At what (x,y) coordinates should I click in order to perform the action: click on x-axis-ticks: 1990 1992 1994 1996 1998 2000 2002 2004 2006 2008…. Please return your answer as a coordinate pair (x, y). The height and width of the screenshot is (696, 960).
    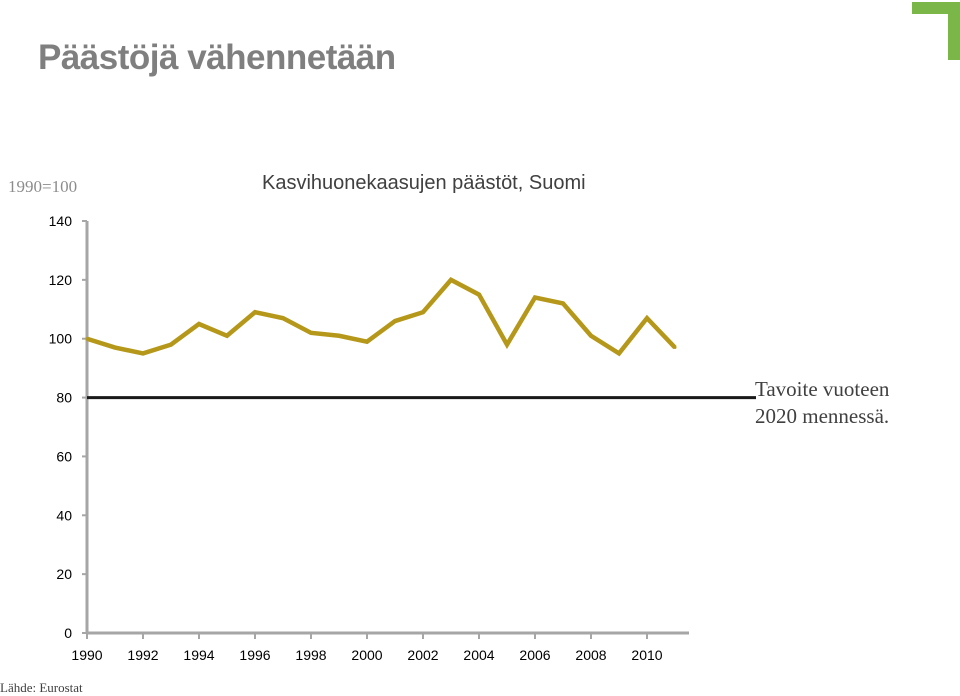
    Looking at the image, I should click on (367, 648).